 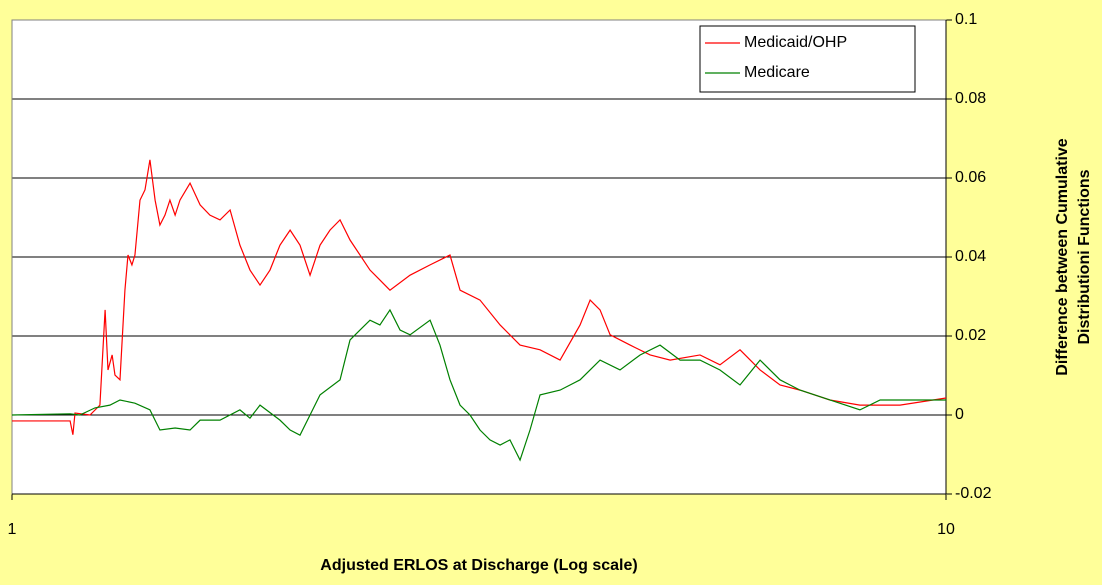 What do you see at coordinates (973, 493) in the screenshot?
I see `y-tick-label: -0.02` at bounding box center [973, 493].